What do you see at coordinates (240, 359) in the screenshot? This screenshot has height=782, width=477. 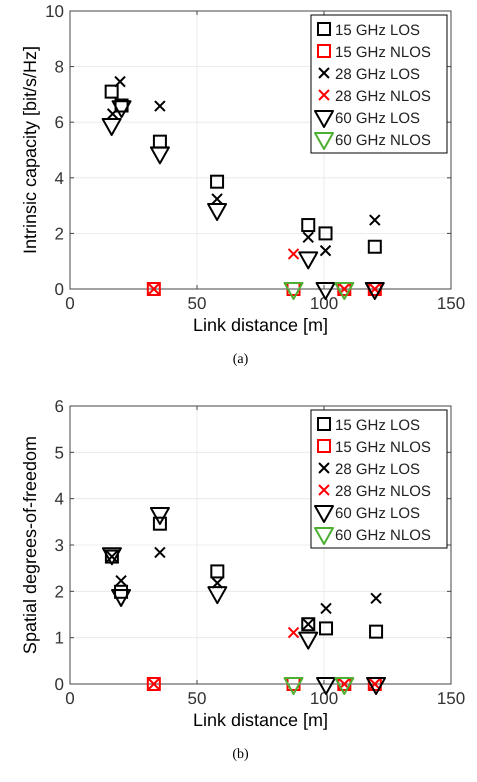 I see `text: (a)` at bounding box center [240, 359].